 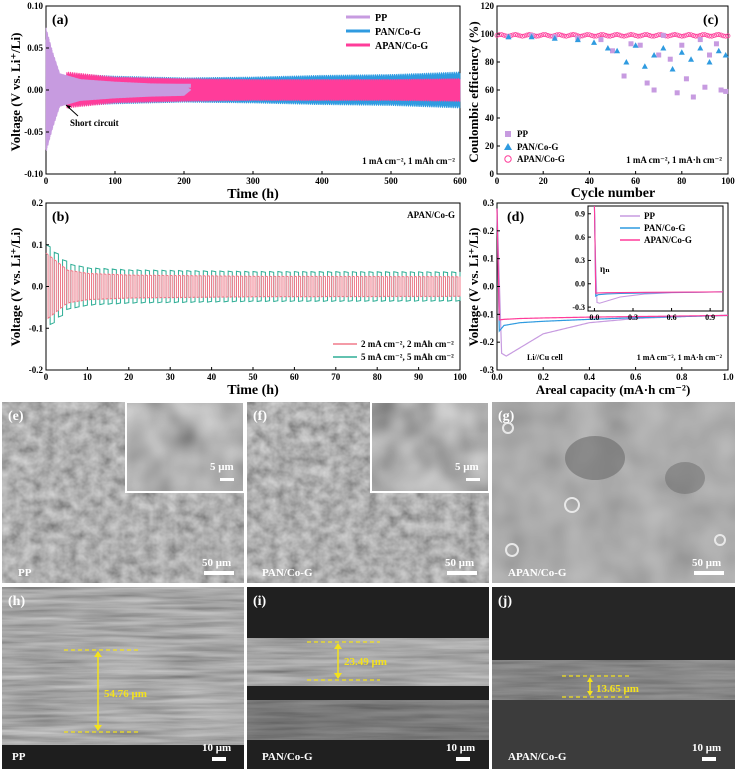 What do you see at coordinates (25, 573) in the screenshot?
I see `sem-e-sample: PP` at bounding box center [25, 573].